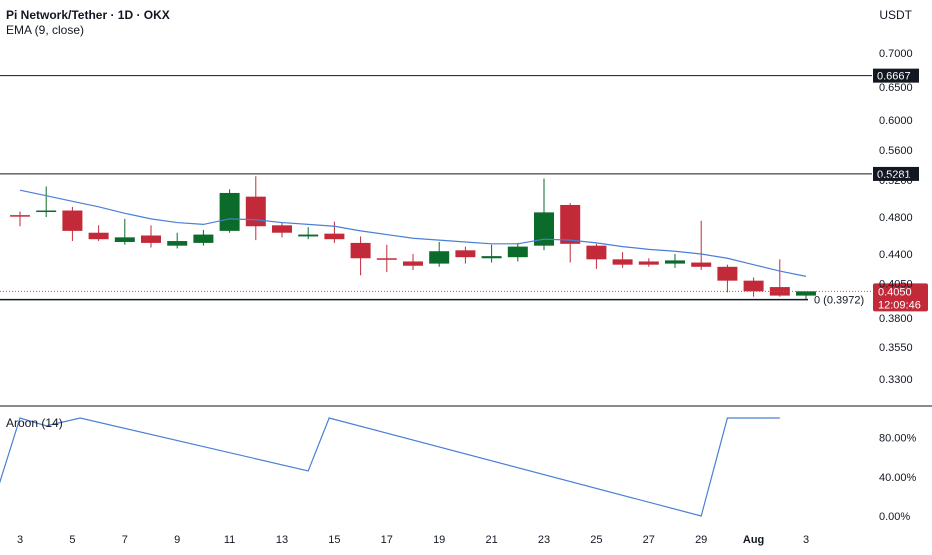 This screenshot has width=932, height=555. I want to click on currency-label: USDT, so click(895, 15).